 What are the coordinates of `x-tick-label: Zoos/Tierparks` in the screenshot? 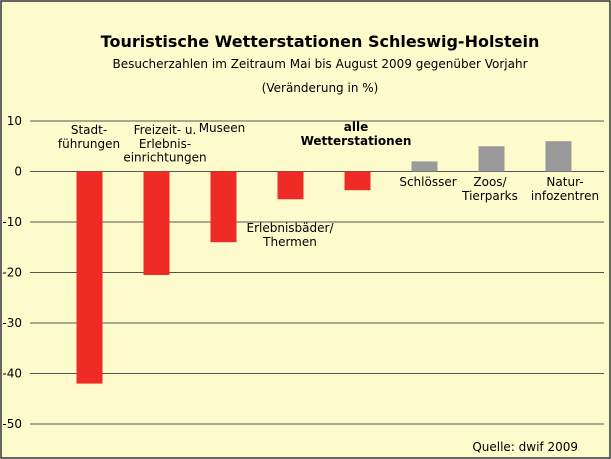 It's located at (489, 189).